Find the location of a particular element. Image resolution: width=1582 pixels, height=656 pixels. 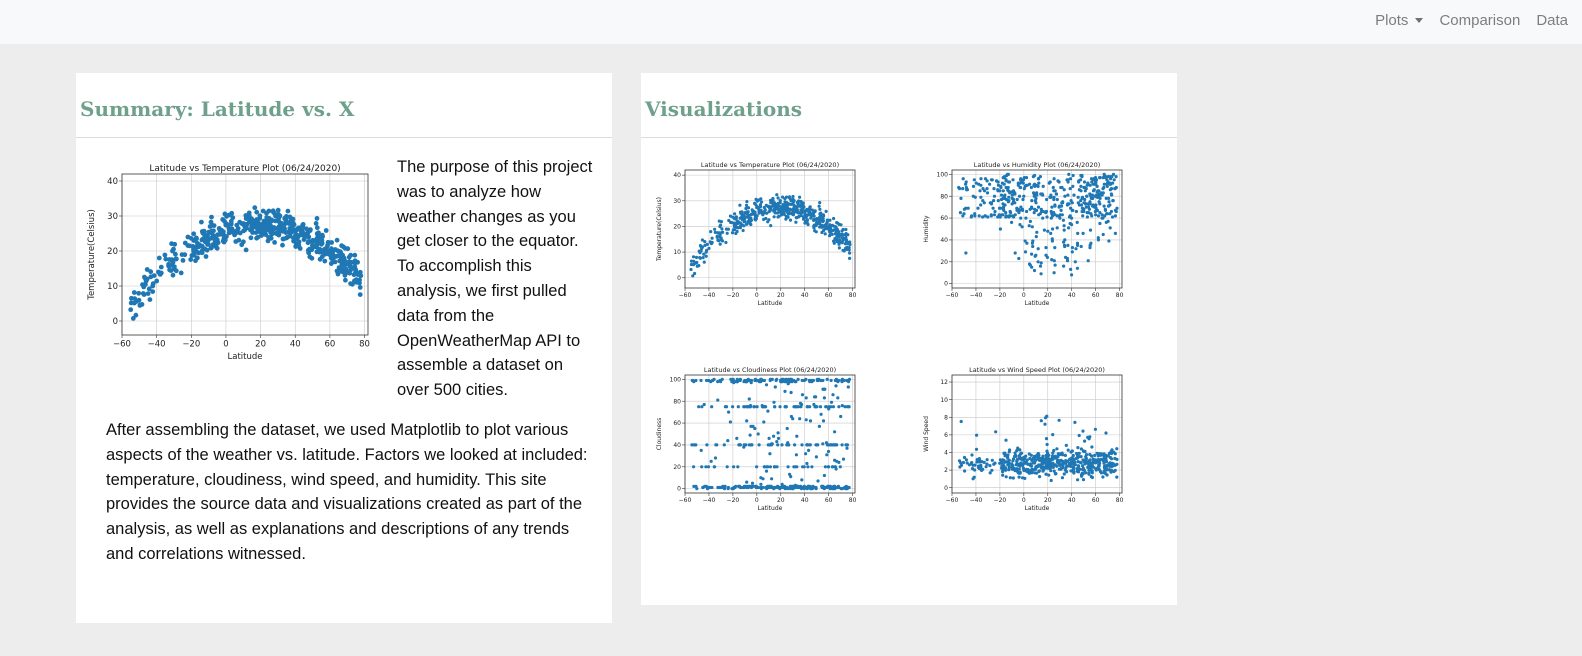

x-tick-label: −40 is located at coordinates (709, 500).